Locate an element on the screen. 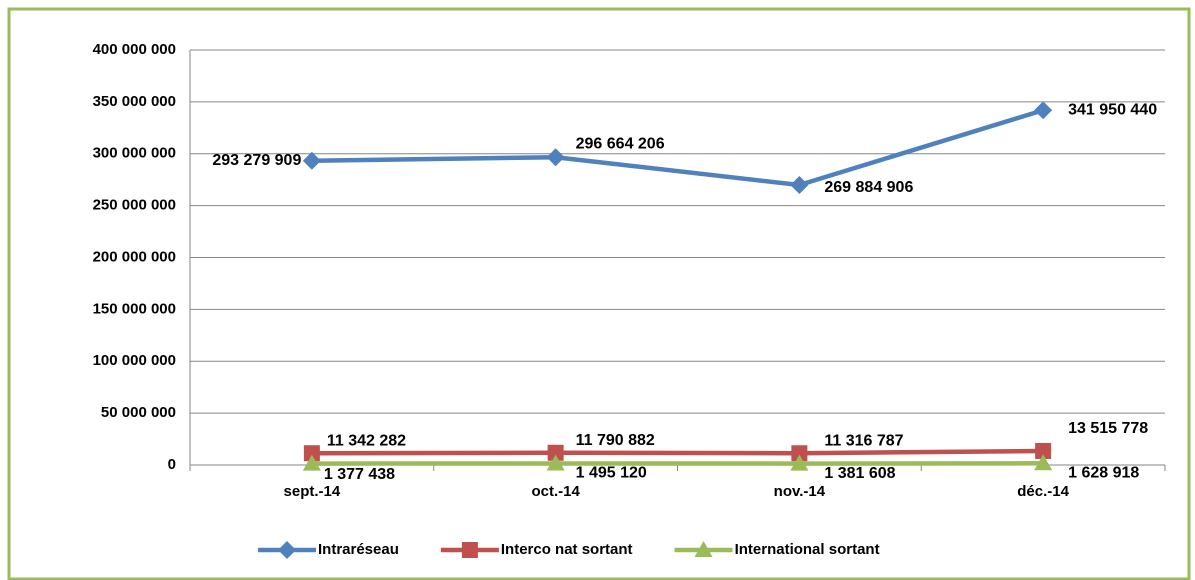  y-tick-label: 300 000 000 is located at coordinates (134, 153).